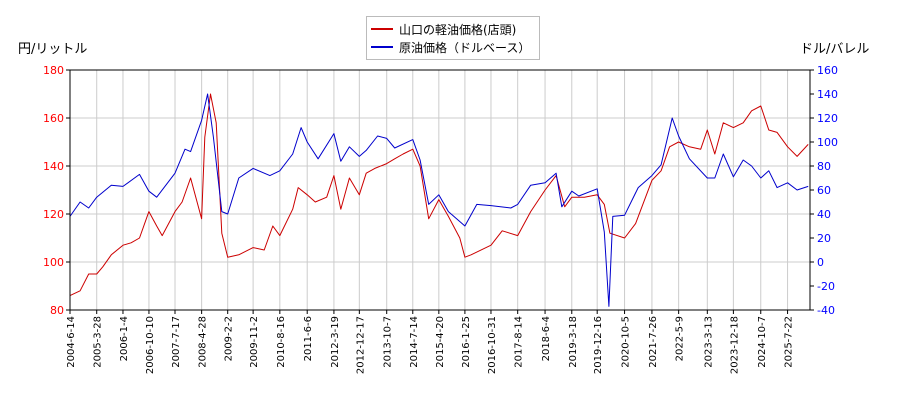 The width and height of the screenshot is (900, 400). Describe the element at coordinates (519, 342) in the screenshot. I see `x-tick-label: 2017-8-14` at that location.